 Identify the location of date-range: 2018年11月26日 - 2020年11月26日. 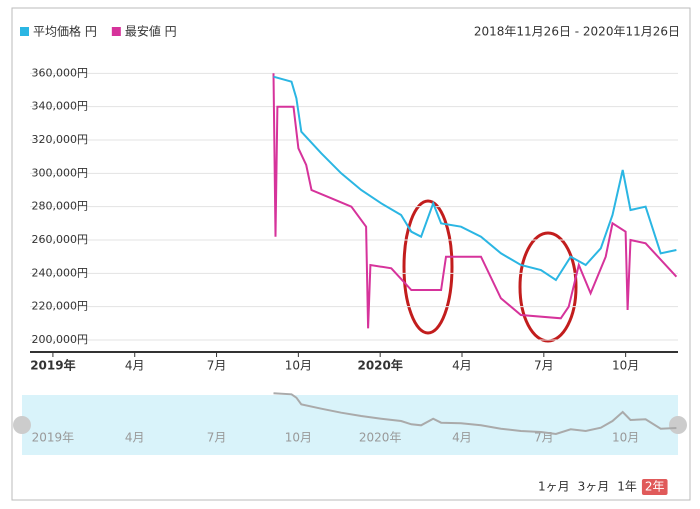
(577, 32).